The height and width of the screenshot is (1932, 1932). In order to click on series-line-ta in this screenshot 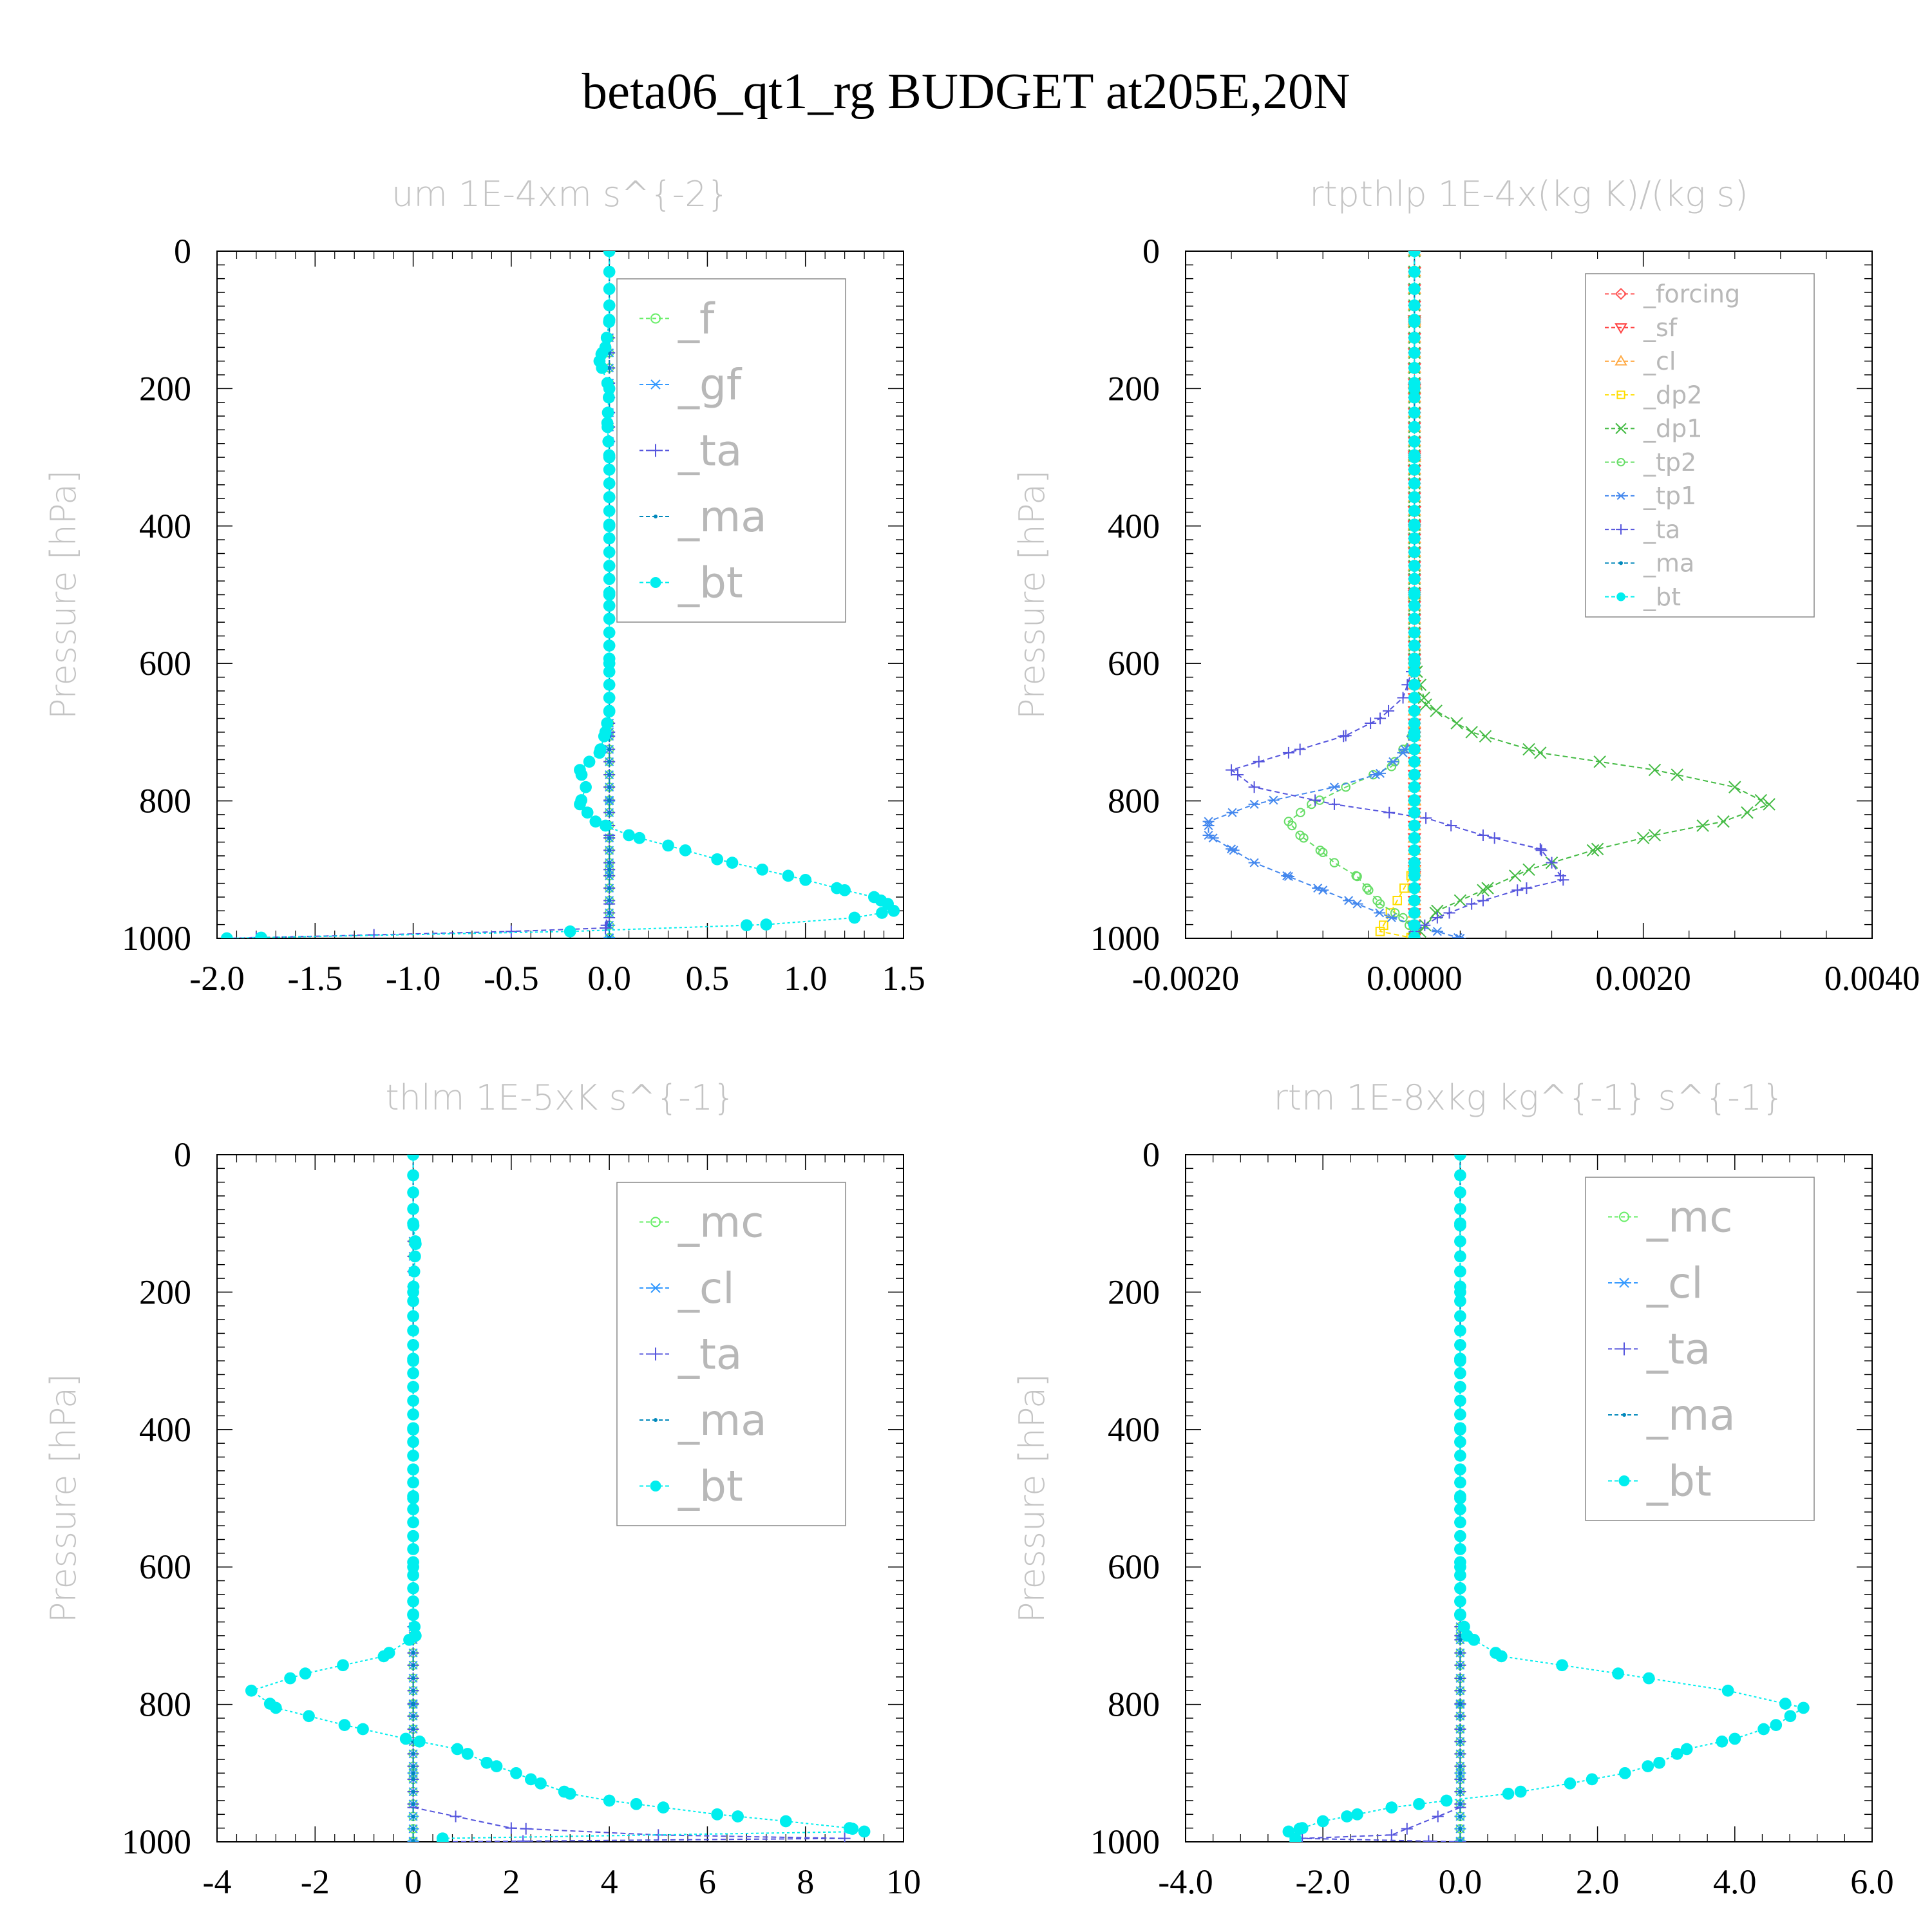, I will do `click(419, 594)`.